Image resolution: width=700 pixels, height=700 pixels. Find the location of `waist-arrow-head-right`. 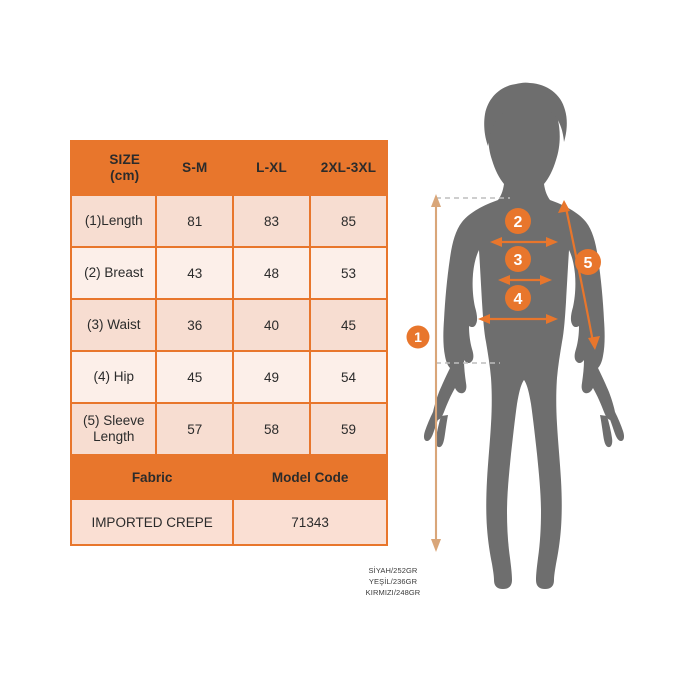

waist-arrow-head-right is located at coordinates (546, 280).